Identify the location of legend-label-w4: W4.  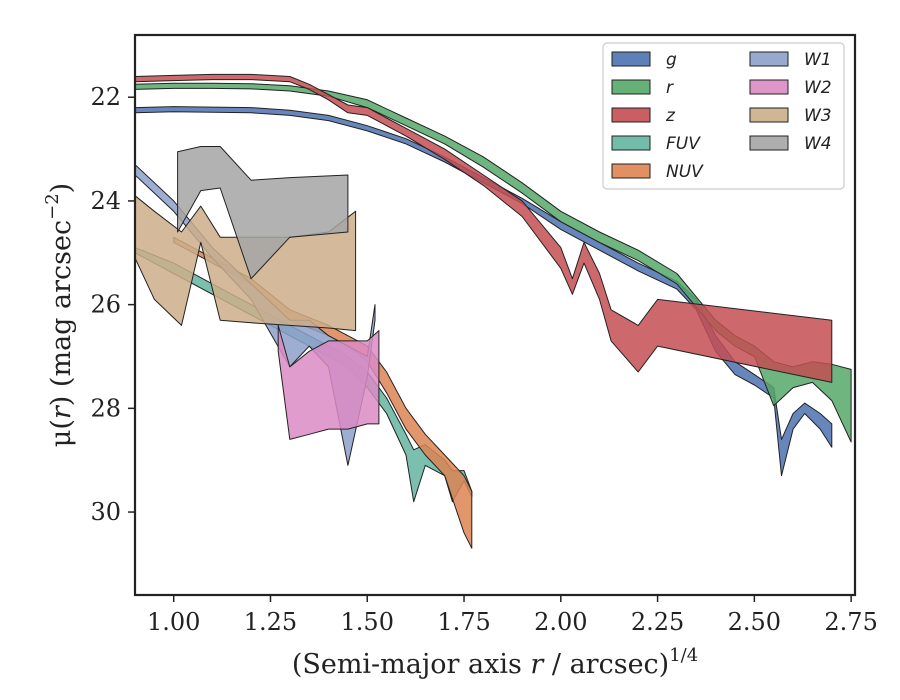
(818, 144).